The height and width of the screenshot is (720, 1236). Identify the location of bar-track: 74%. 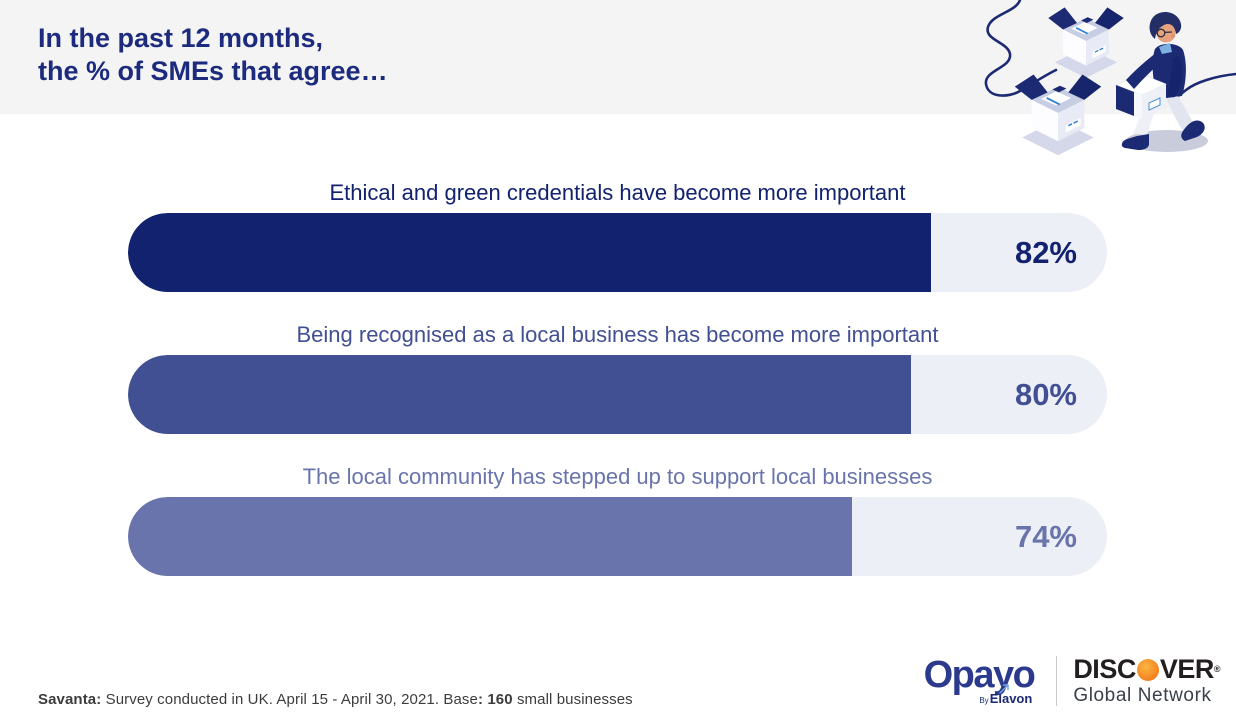
(617, 536).